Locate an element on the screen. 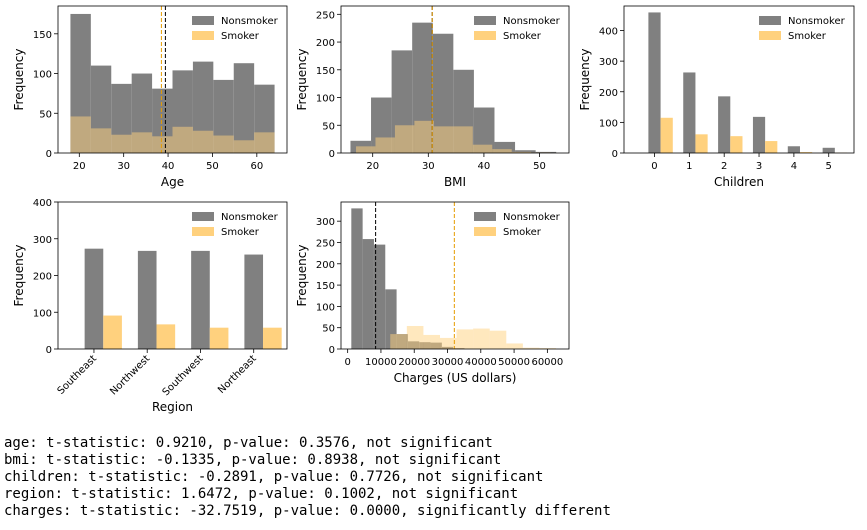 The height and width of the screenshot is (530, 867). plot-area is located at coordinates (748, 82).